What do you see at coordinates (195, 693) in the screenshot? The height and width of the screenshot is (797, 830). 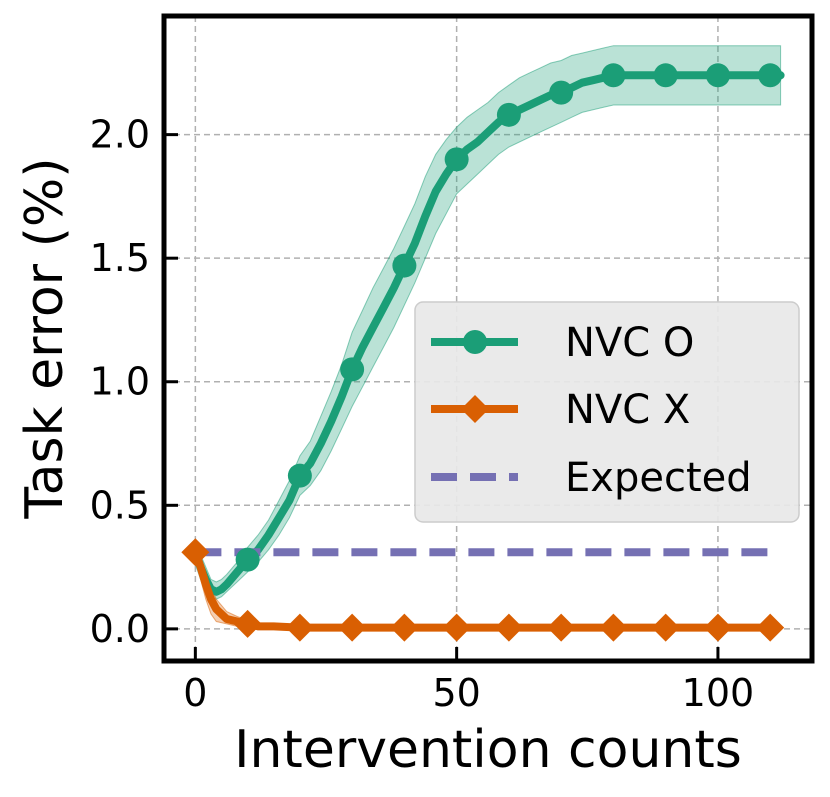 I see `x-tick-label: 0` at bounding box center [195, 693].